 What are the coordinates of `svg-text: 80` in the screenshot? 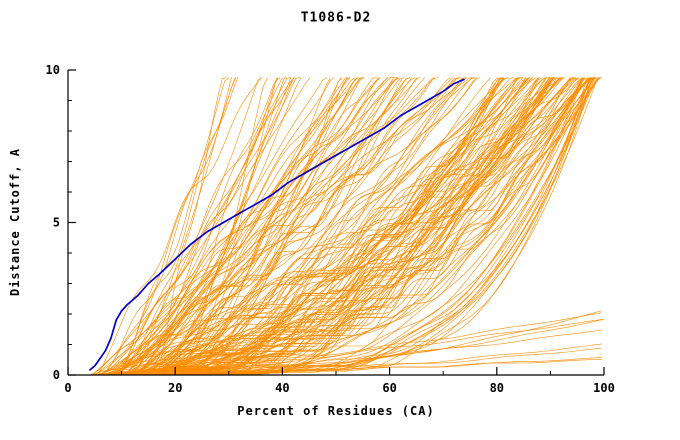 It's located at (497, 388).